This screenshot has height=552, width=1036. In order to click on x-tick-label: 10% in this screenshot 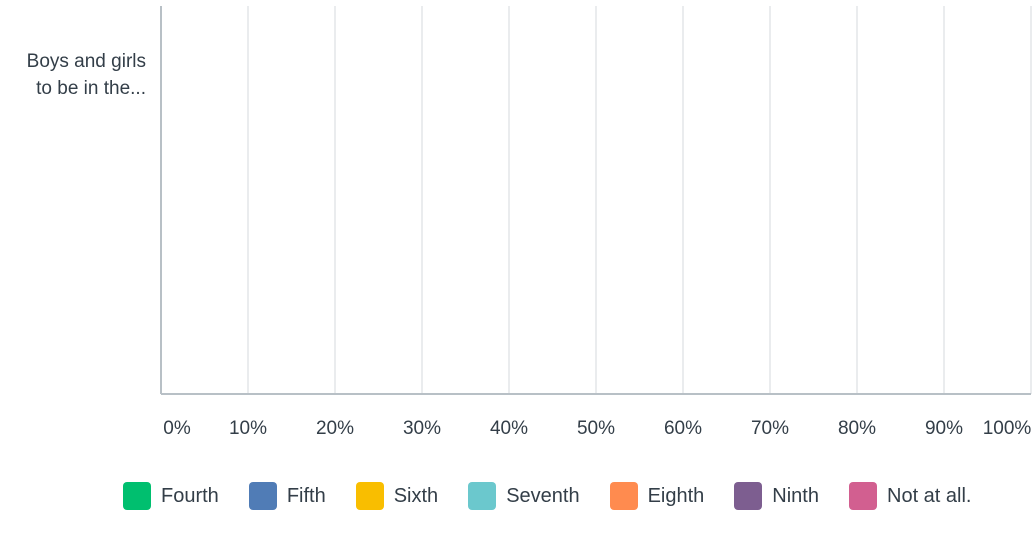, I will do `click(248, 428)`.